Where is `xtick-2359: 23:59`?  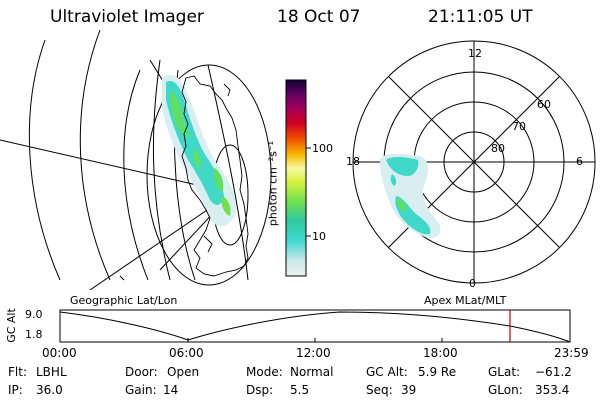 xtick-2359: 23:59 is located at coordinates (571, 353).